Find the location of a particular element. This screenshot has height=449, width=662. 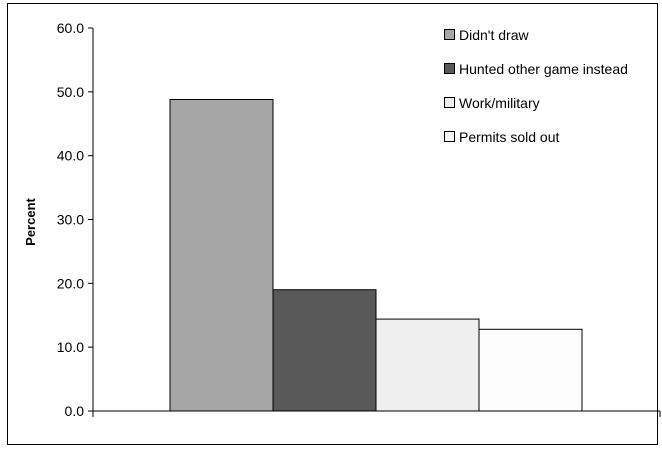

y-tick-label: 30.0 is located at coordinates (70, 220).